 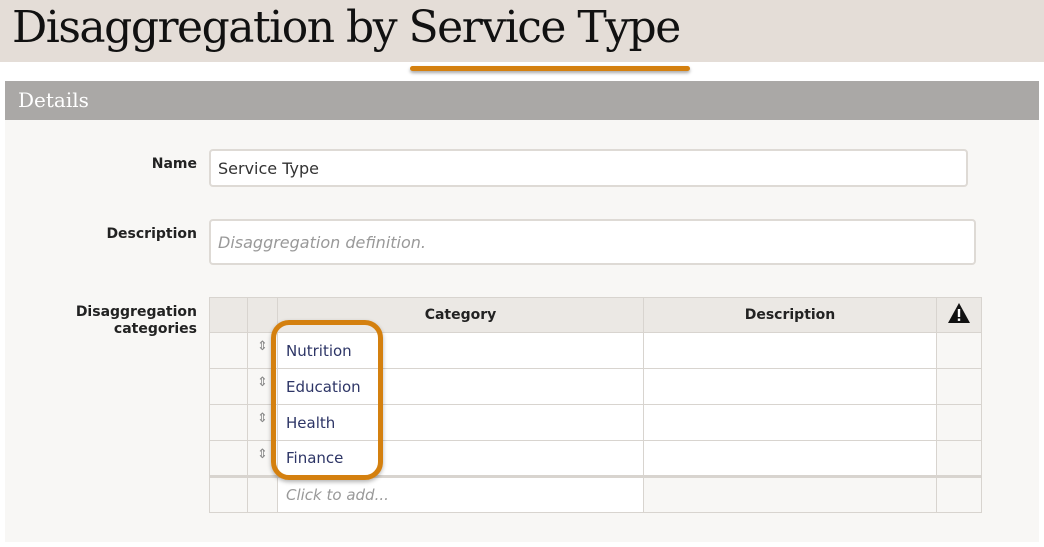 I want to click on categories-label: Disaggregation categories, so click(x=136, y=321).